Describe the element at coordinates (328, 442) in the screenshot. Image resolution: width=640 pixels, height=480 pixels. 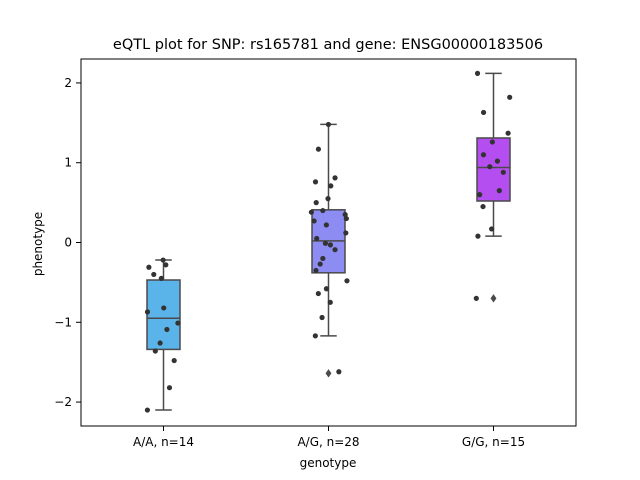
I see `x-tick-label: A/G, n=28` at that location.